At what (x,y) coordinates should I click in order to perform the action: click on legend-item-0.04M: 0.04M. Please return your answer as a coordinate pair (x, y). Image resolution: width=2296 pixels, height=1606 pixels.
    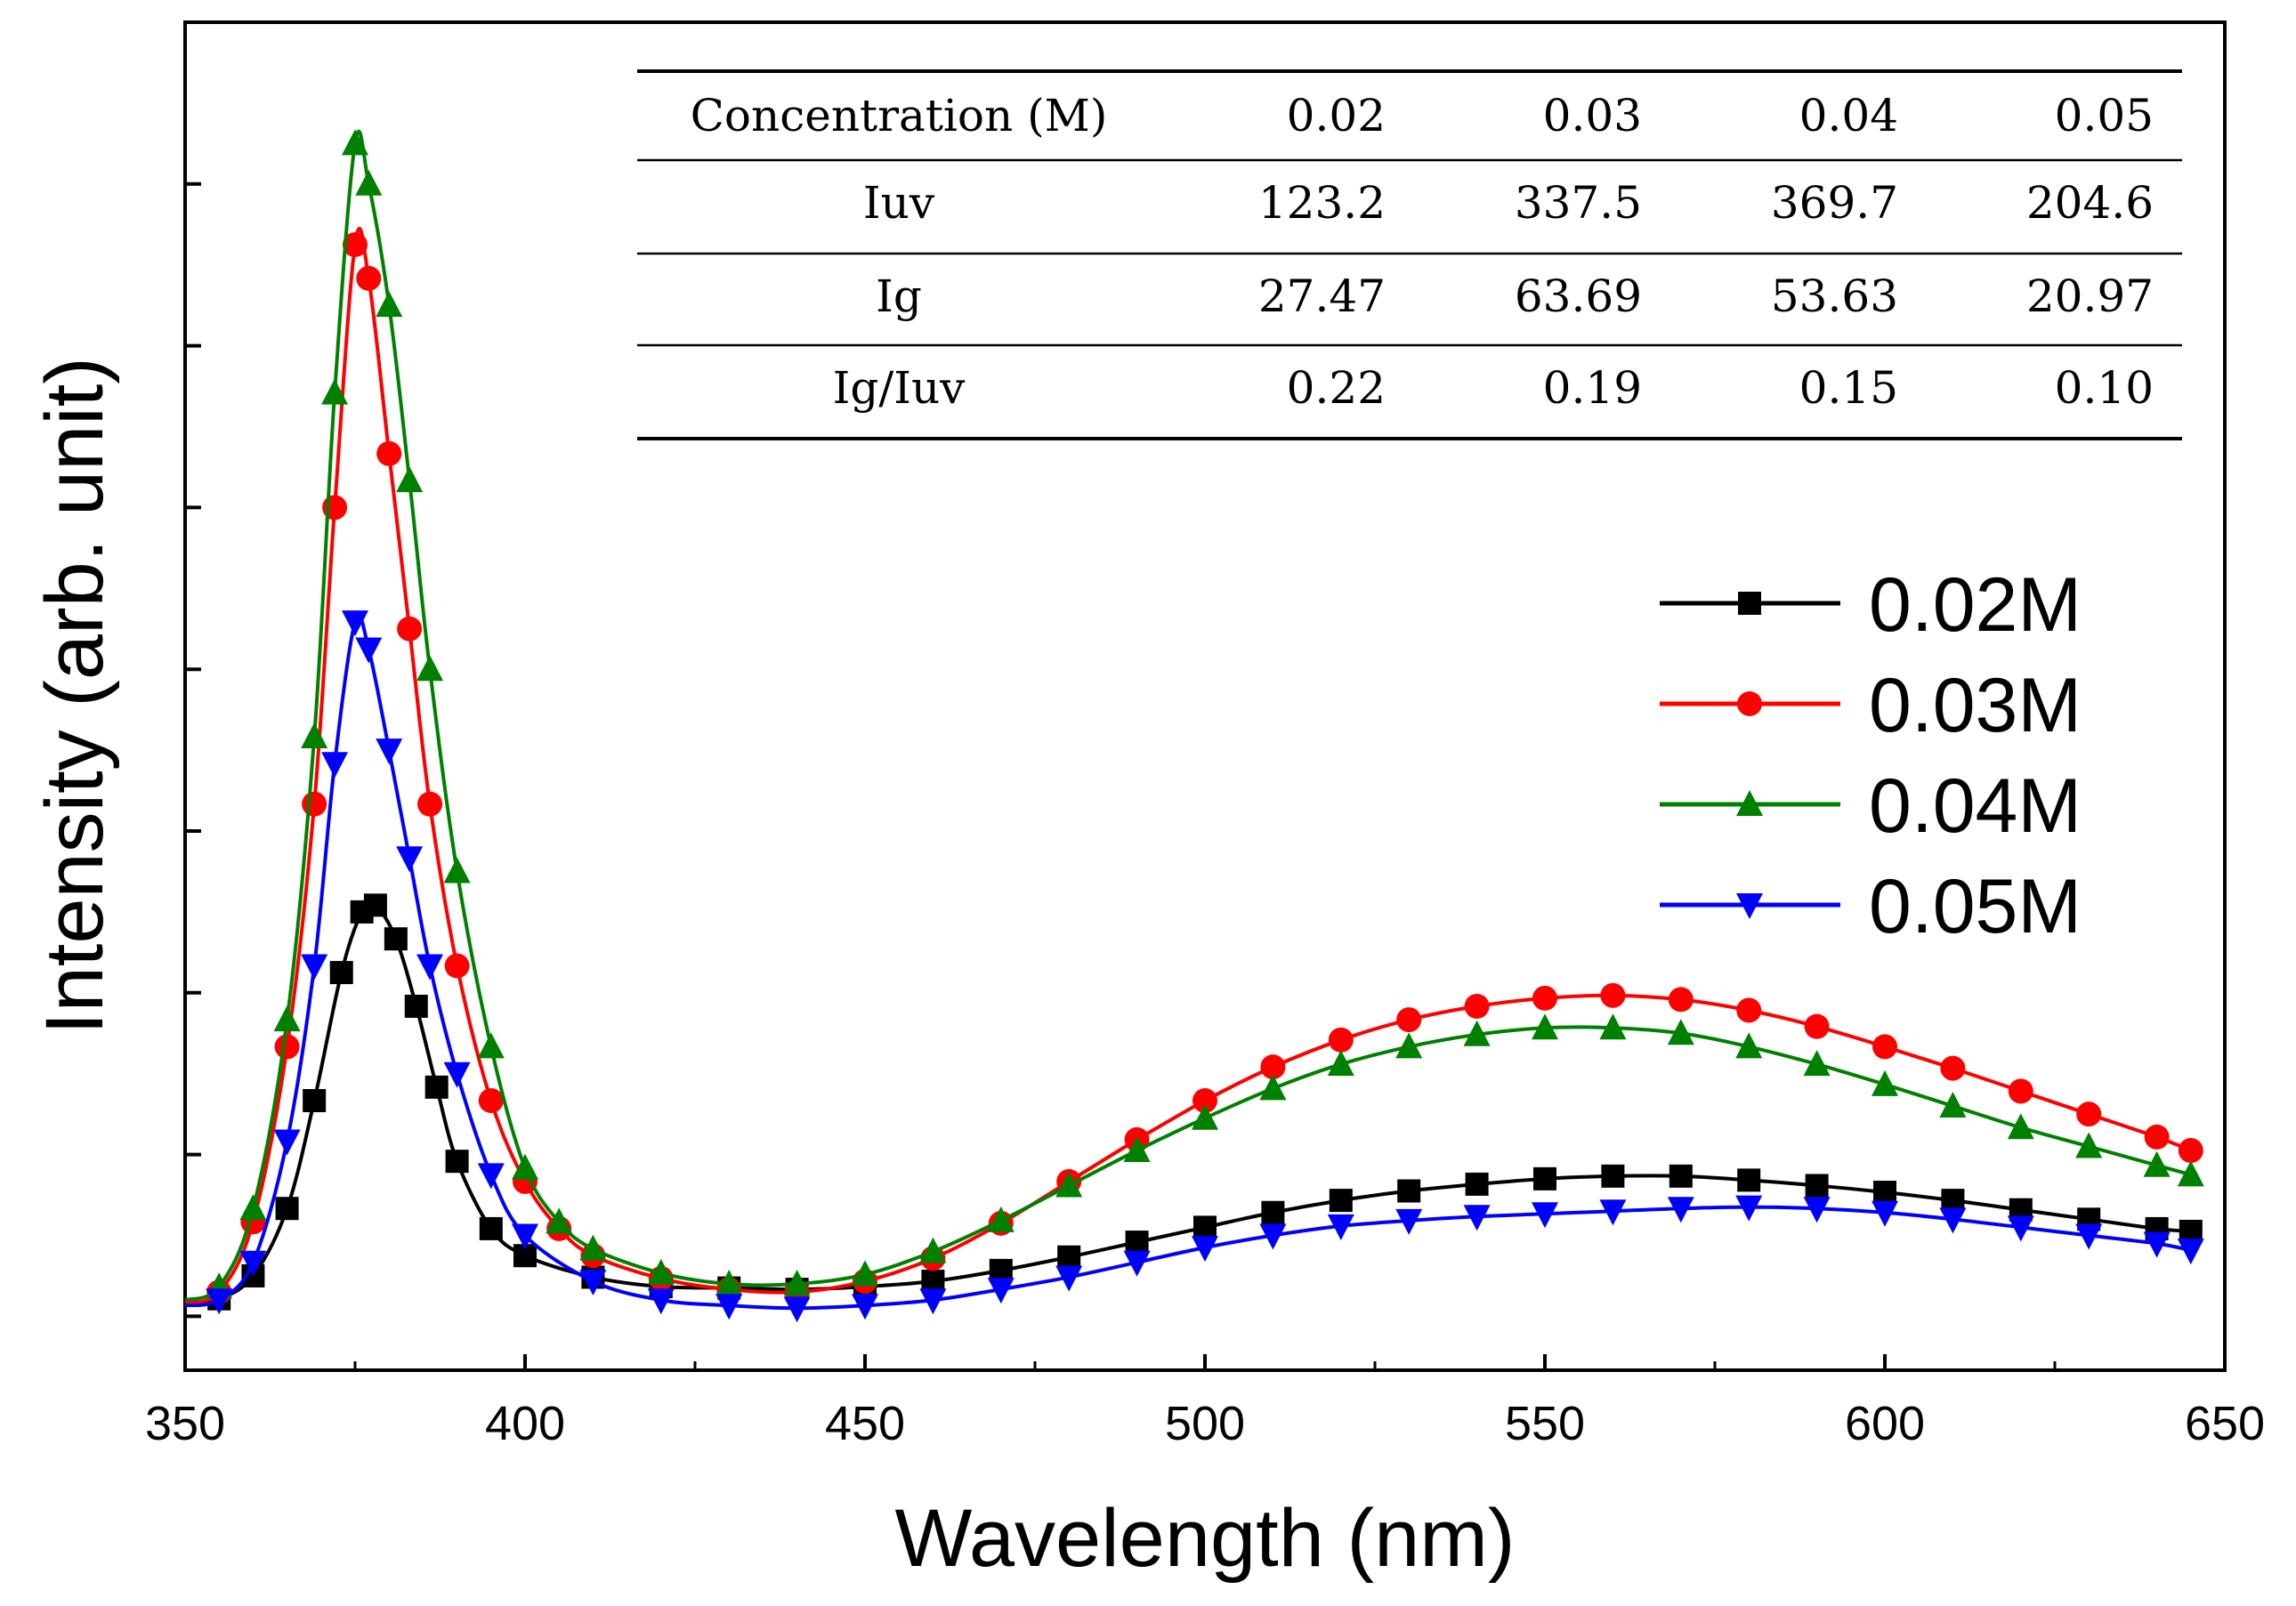
    Looking at the image, I should click on (1871, 806).